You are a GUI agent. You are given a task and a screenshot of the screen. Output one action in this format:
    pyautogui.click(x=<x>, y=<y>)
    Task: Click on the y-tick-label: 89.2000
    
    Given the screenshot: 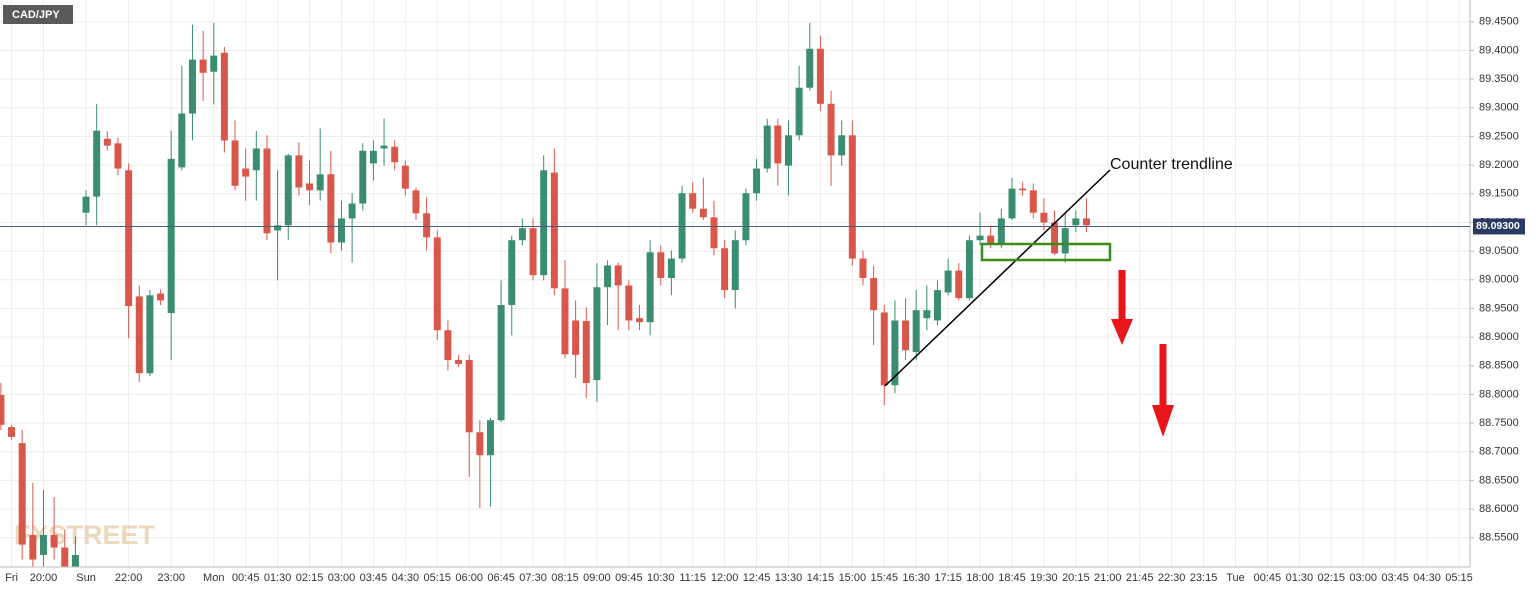 What is the action you would take?
    pyautogui.click(x=1499, y=165)
    